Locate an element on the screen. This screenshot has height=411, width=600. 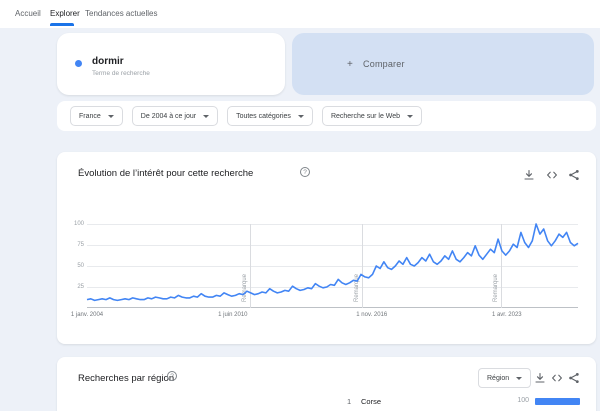
filter-search-type: Recherche sur le Web is located at coordinates (372, 116).